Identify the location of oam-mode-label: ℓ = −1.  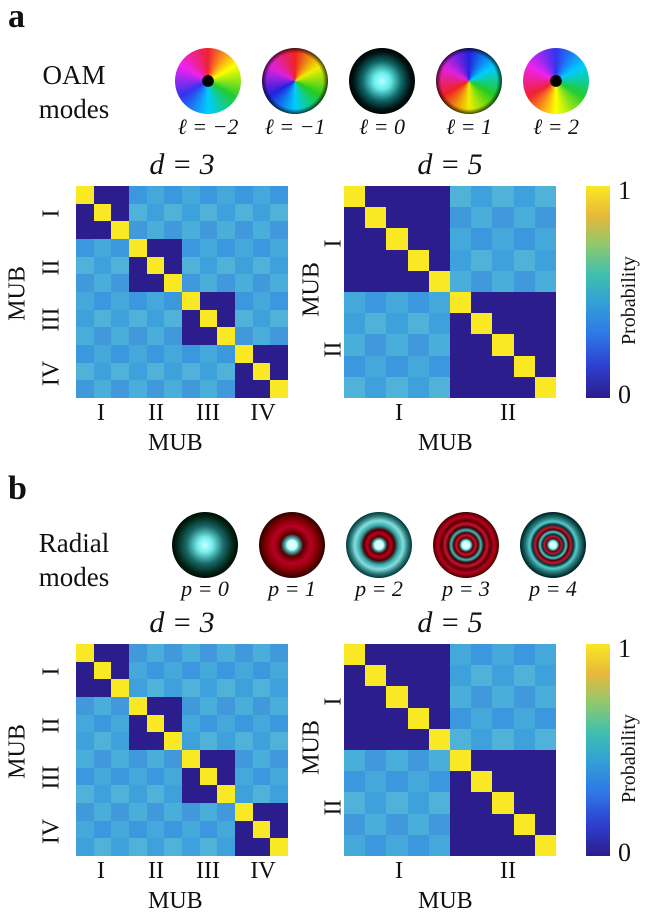
(295, 126).